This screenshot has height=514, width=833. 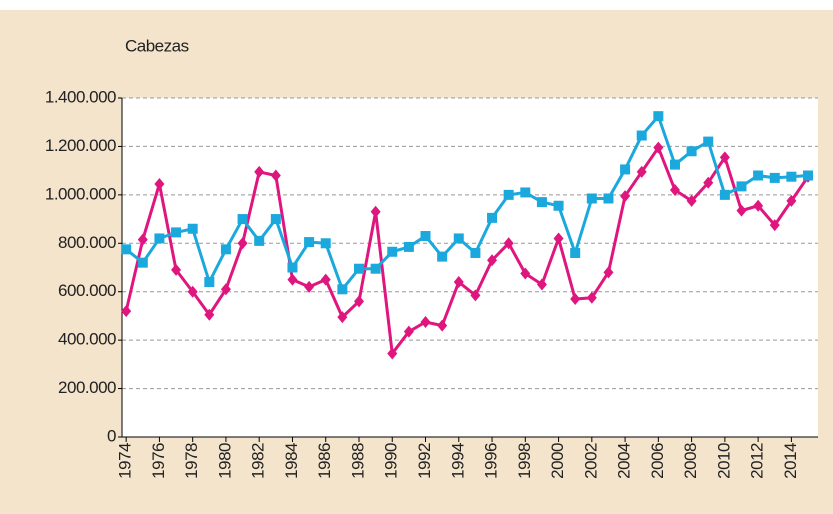 What do you see at coordinates (157, 45) in the screenshot?
I see `y-axis-title: Cabezas` at bounding box center [157, 45].